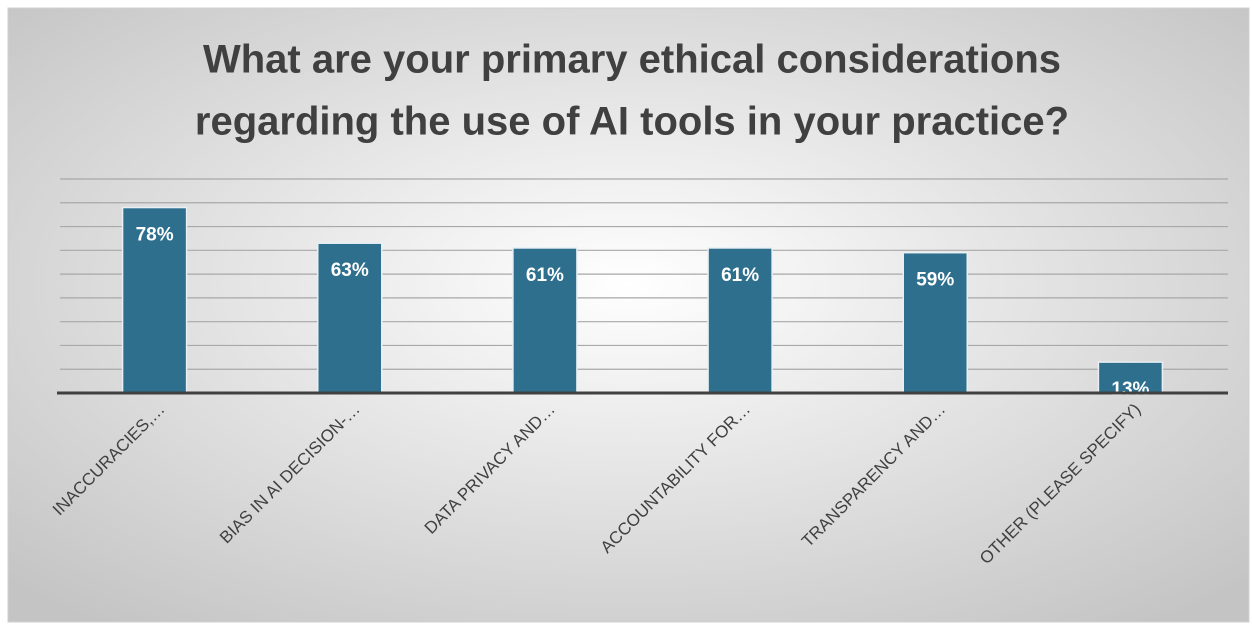  What do you see at coordinates (935, 280) in the screenshot?
I see `data-label: 59%` at bounding box center [935, 280].